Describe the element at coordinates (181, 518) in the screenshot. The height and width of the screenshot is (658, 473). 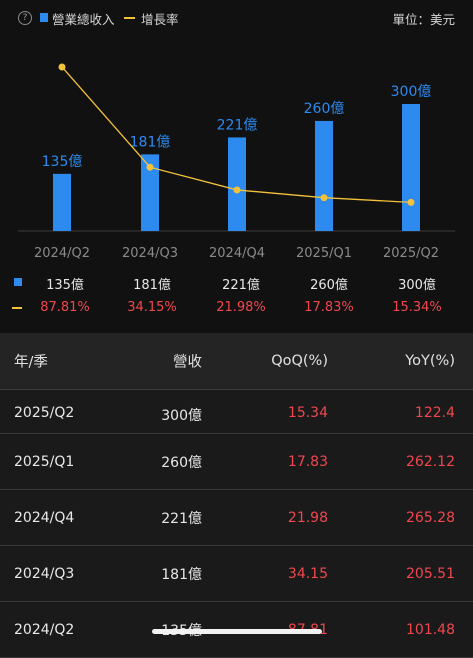
I see `cell-revenue: 221億` at that location.